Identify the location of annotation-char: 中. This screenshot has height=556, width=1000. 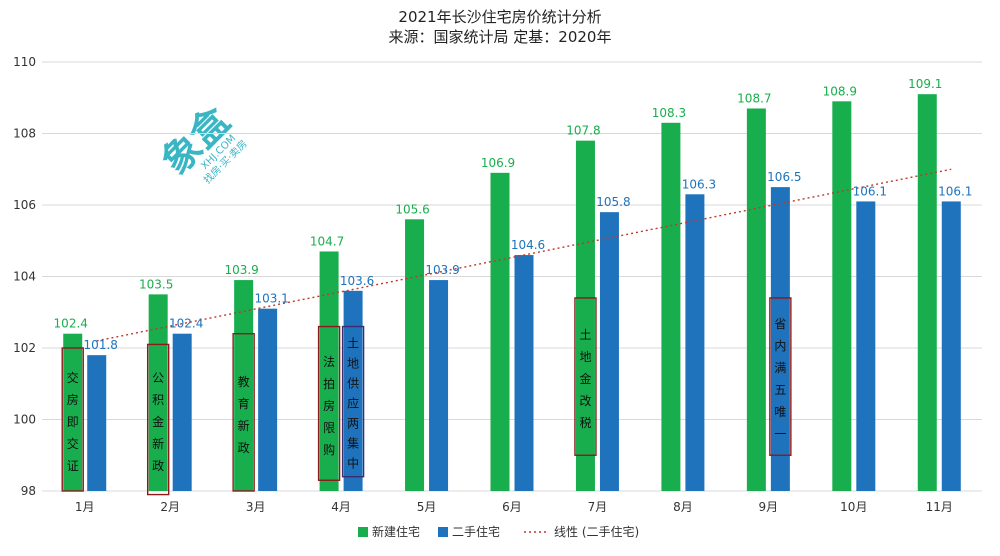
(353, 463).